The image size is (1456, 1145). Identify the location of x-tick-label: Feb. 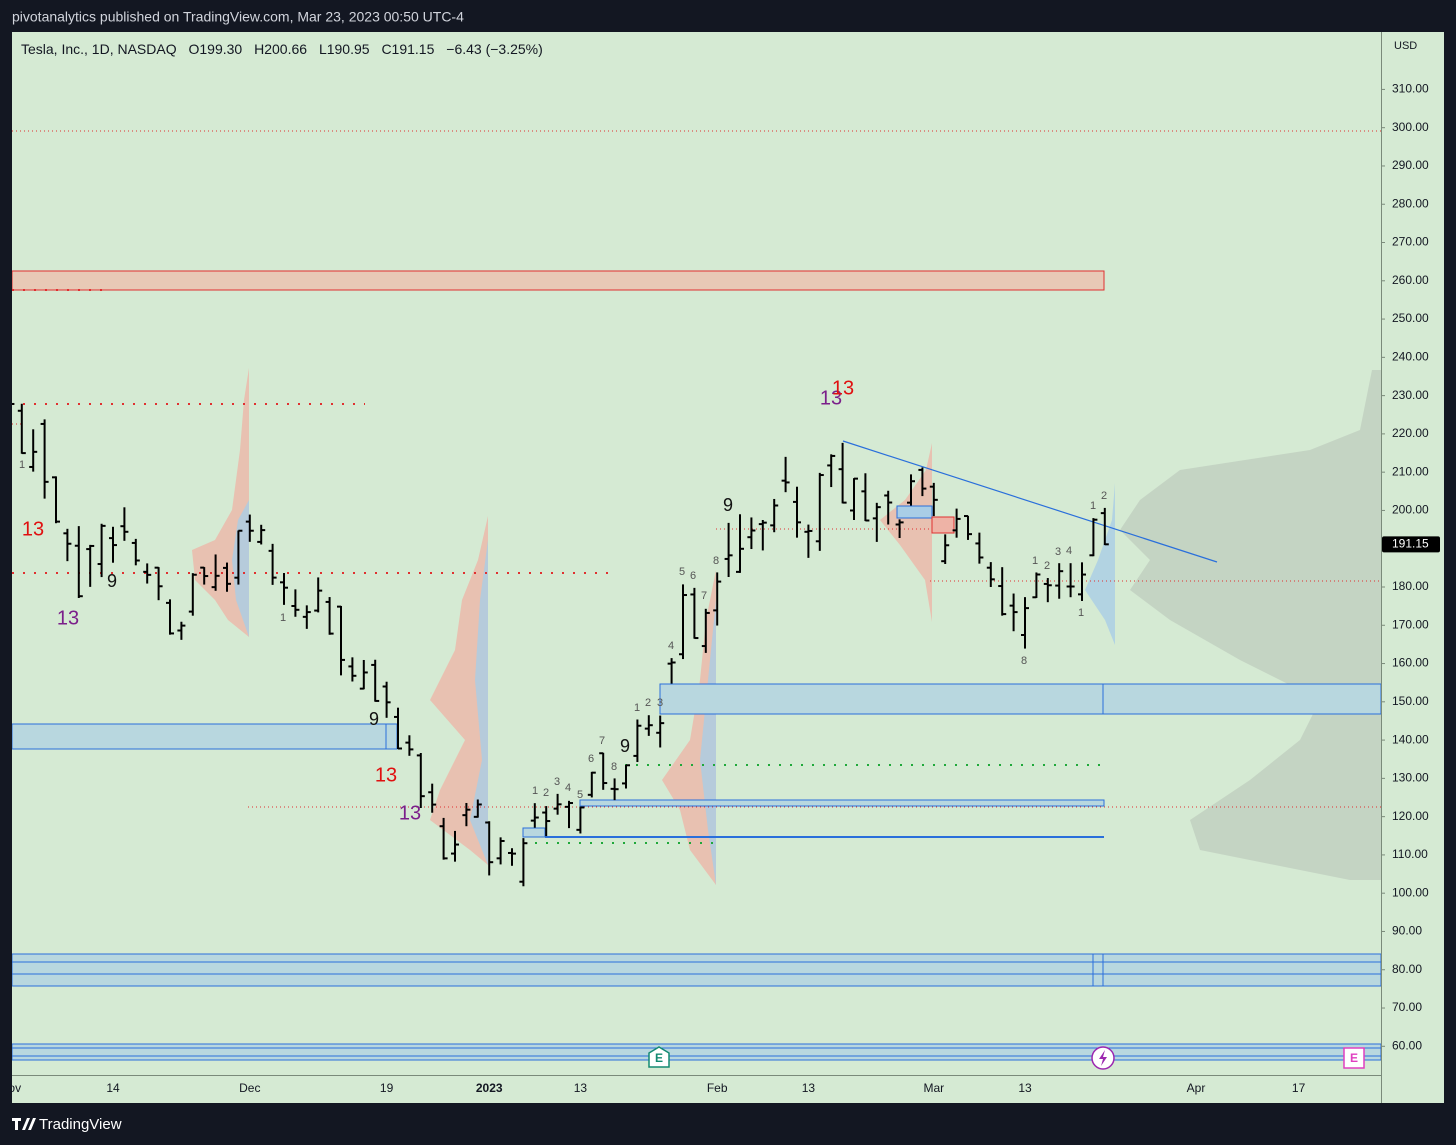
(717, 1088).